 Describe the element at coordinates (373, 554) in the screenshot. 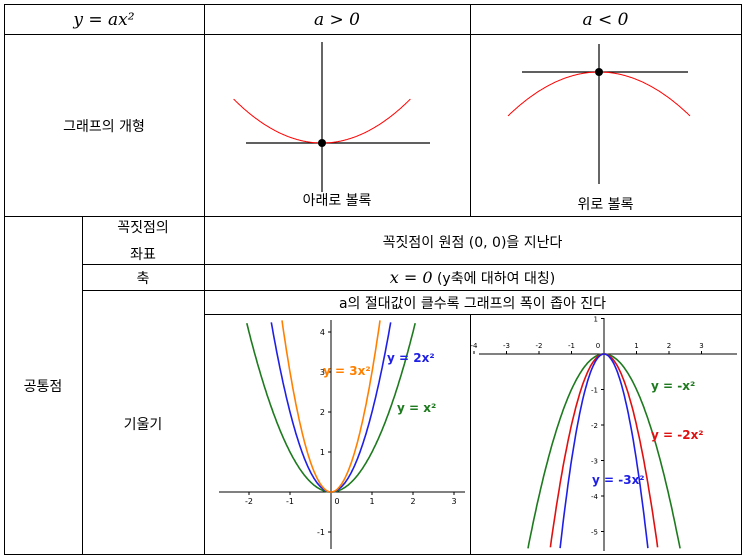

I see `table-border-bottom` at that location.